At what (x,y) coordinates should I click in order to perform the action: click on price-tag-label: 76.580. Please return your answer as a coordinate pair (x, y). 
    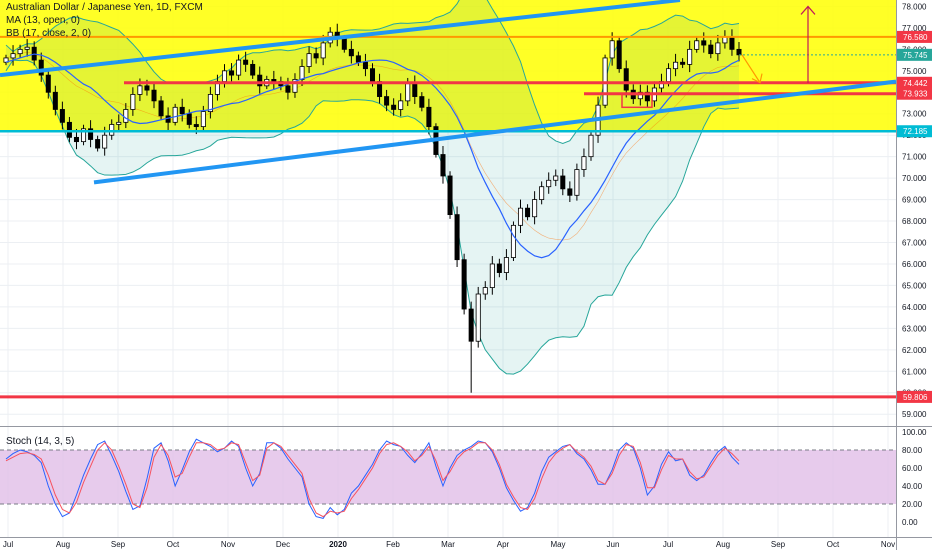
    Looking at the image, I should click on (915, 37).